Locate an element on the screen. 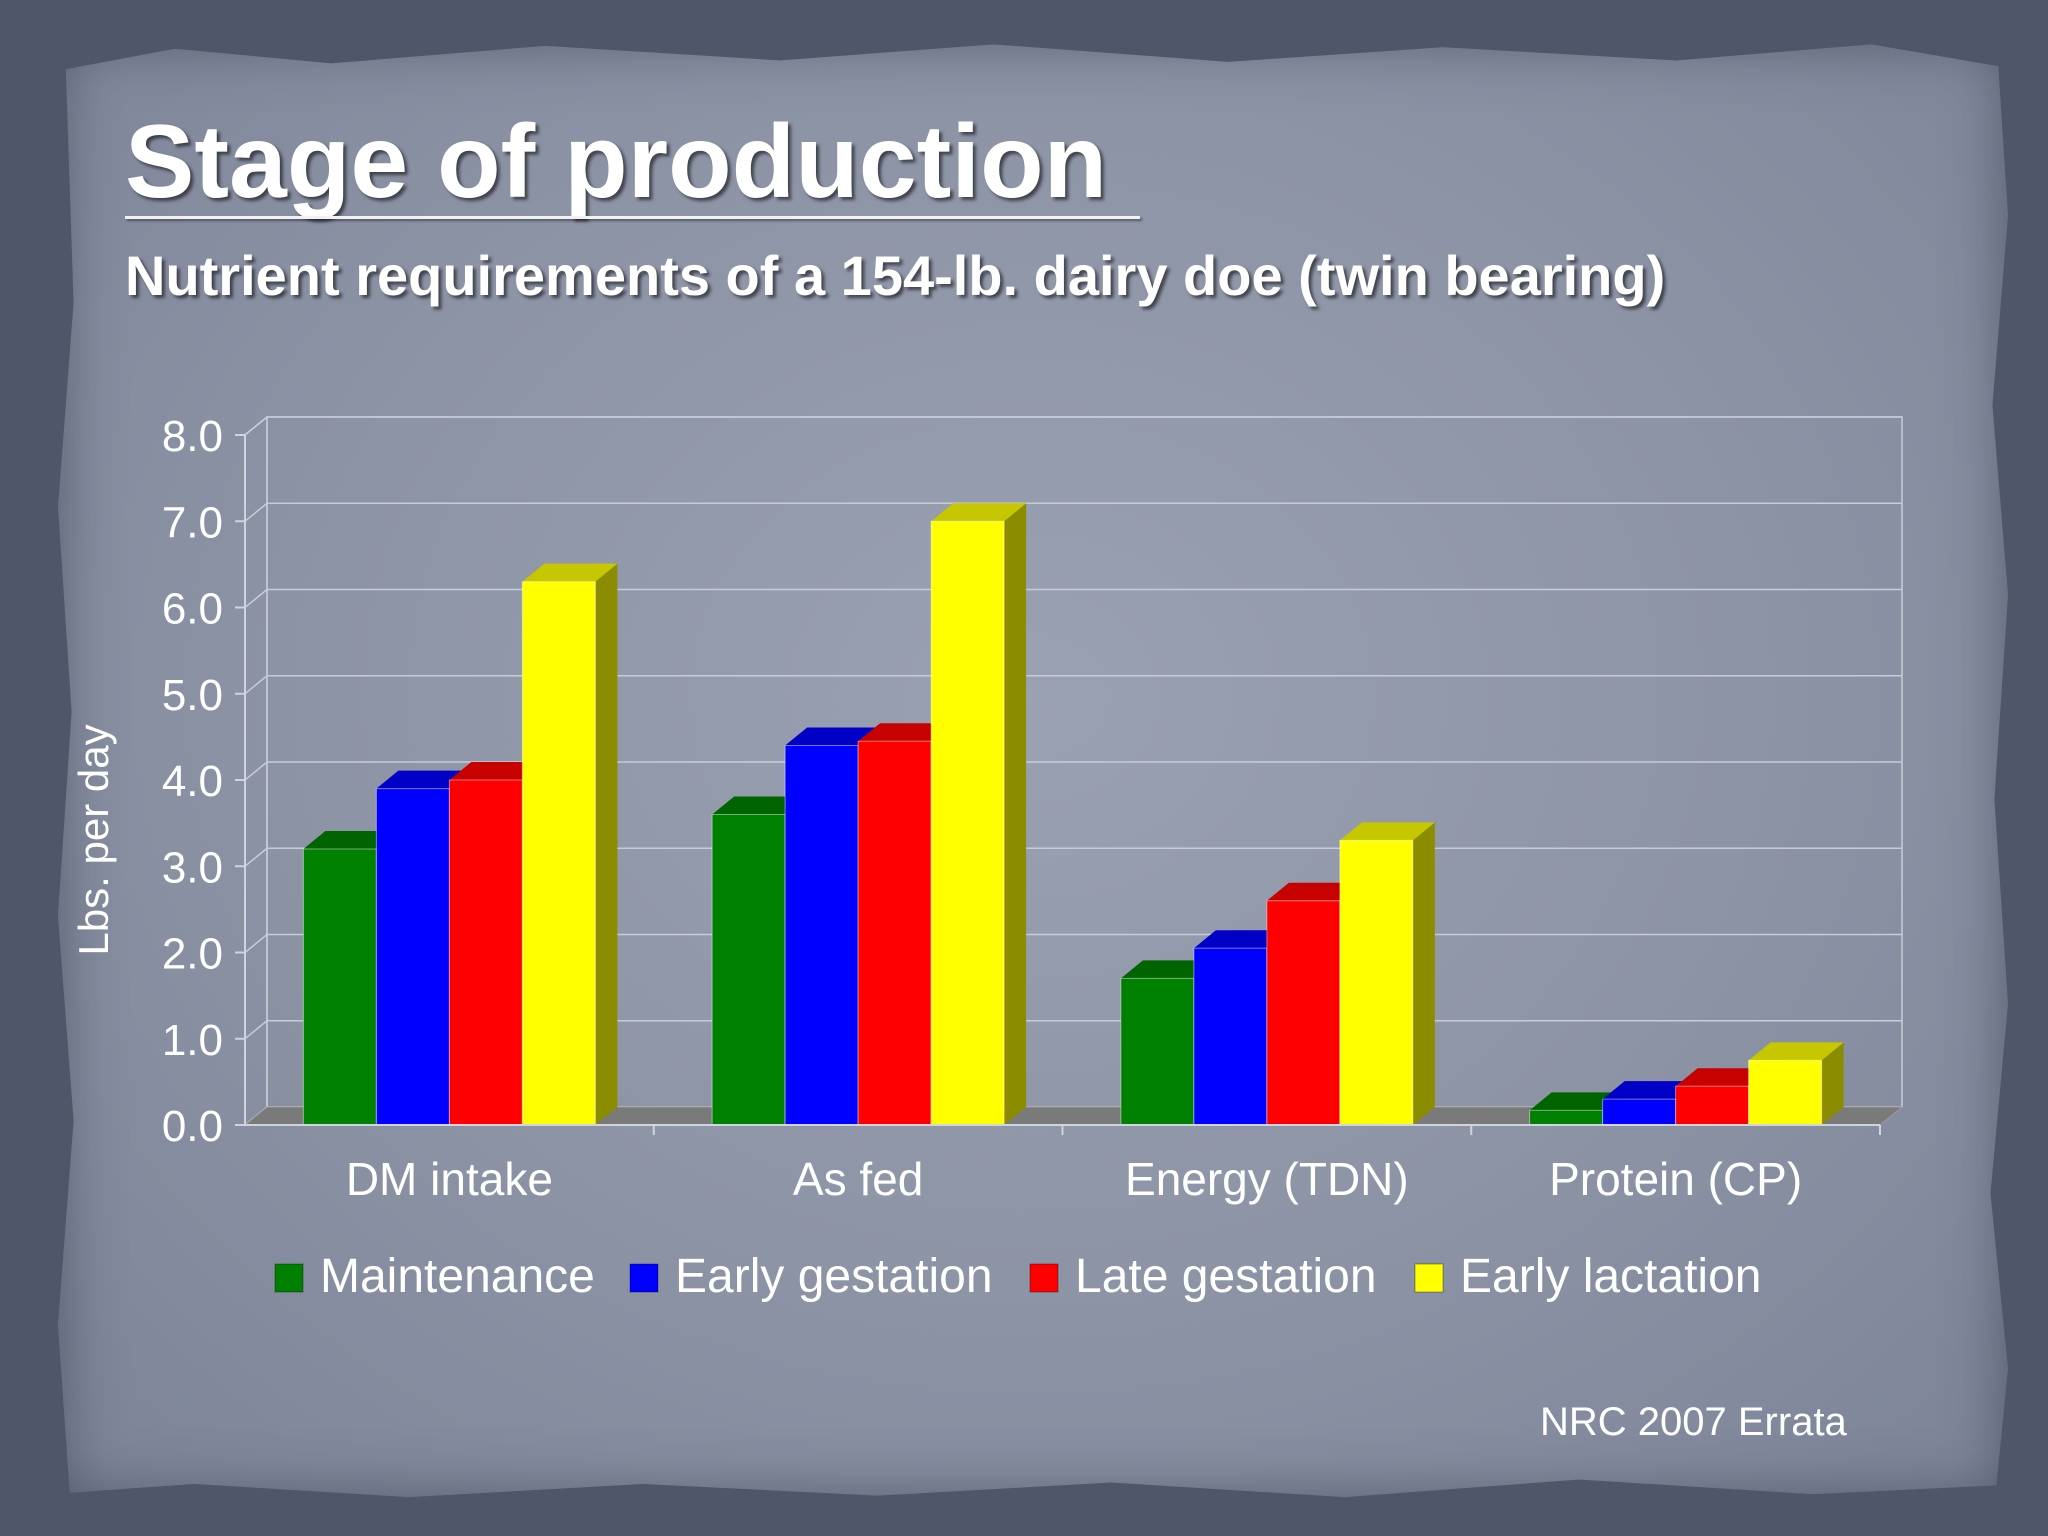 Image resolution: width=2048 pixels, height=1536 pixels. legend-item: Early lactation is located at coordinates (1587, 1276).